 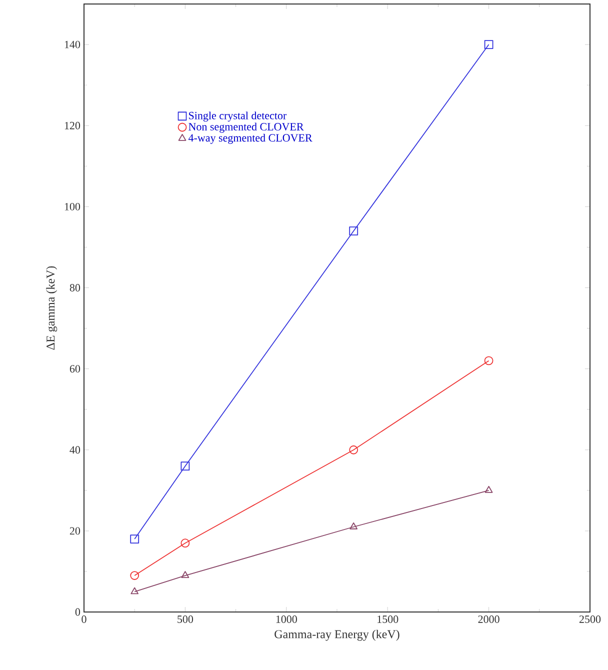 What do you see at coordinates (77, 612) in the screenshot?
I see `y-tick-label: 0` at bounding box center [77, 612].